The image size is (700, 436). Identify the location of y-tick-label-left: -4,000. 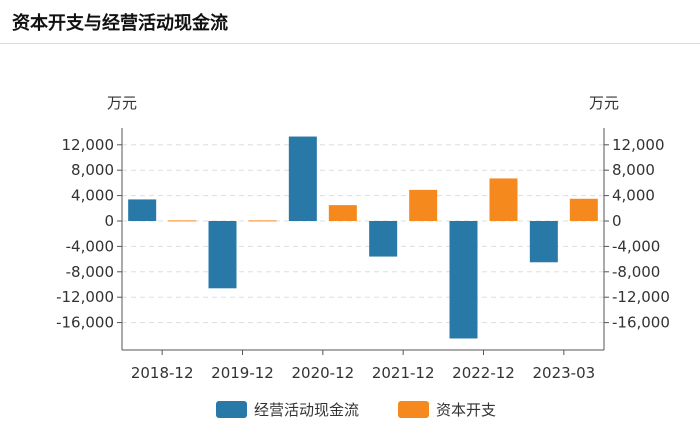
(90, 246).